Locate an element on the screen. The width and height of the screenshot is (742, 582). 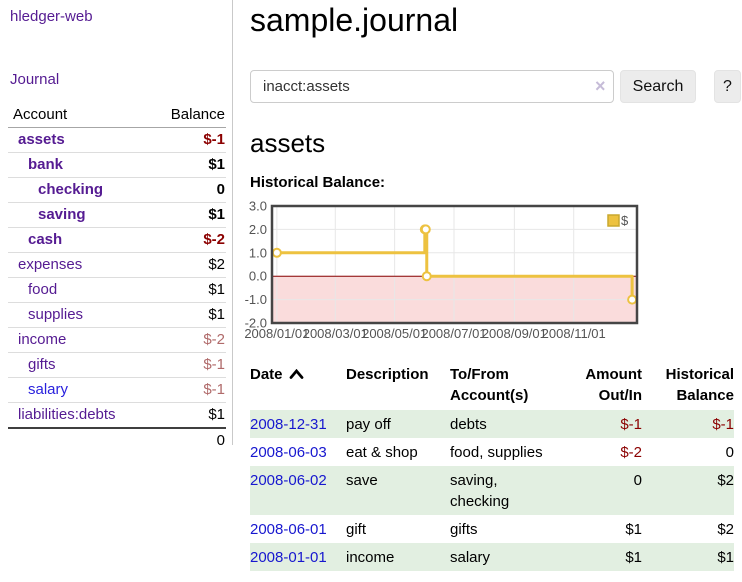
account-name-cell: liabilities:debts is located at coordinates (80, 416).